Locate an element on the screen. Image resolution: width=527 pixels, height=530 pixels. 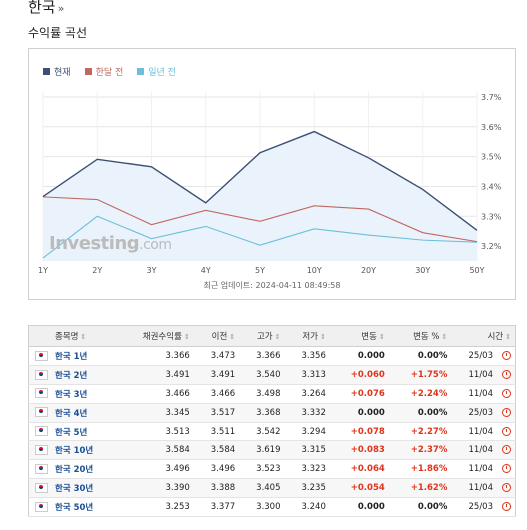
col-header-change-pct: 변동 % ⇕ is located at coordinates (420, 336).